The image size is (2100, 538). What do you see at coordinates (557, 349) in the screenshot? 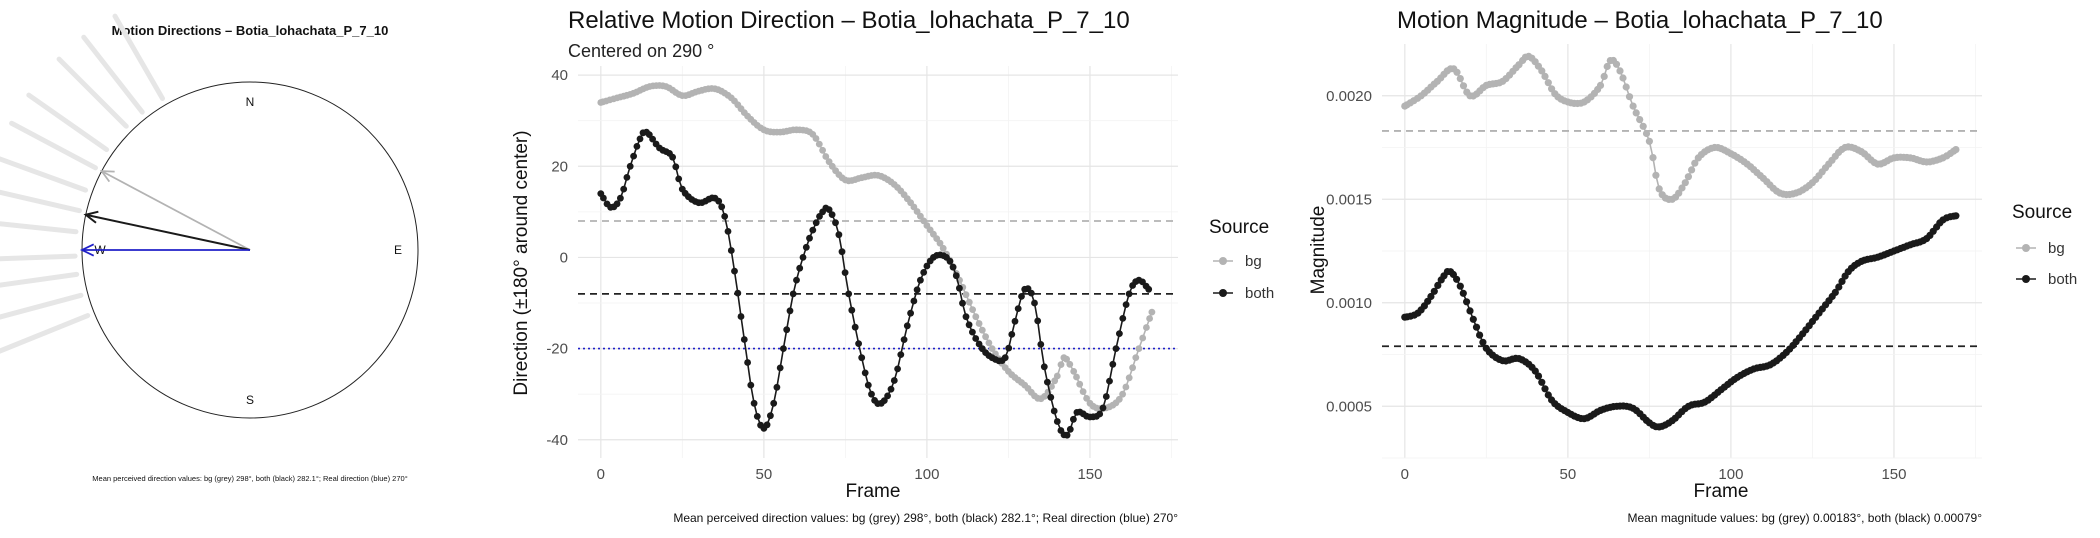
I see `y-tick-label: -20` at bounding box center [557, 349].